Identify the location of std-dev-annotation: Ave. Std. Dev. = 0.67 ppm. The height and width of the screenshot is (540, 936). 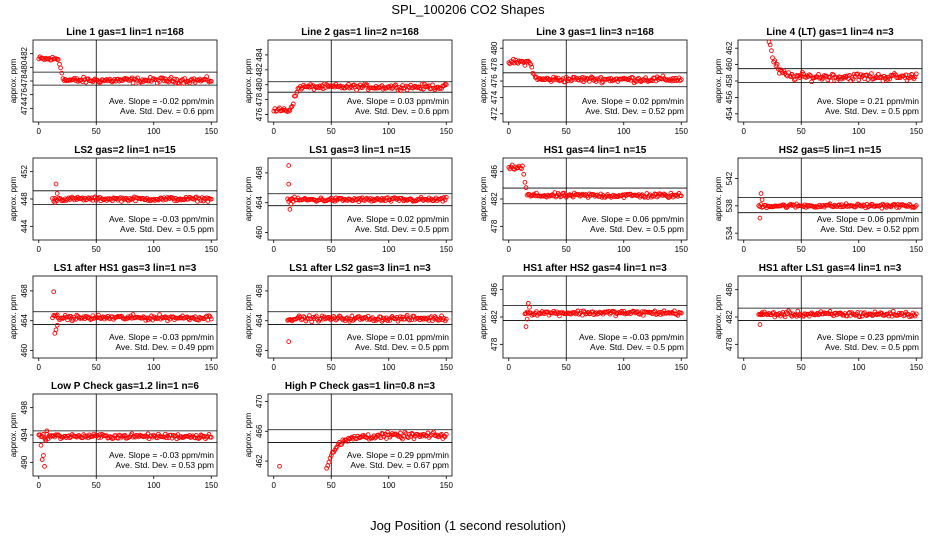
(399, 465).